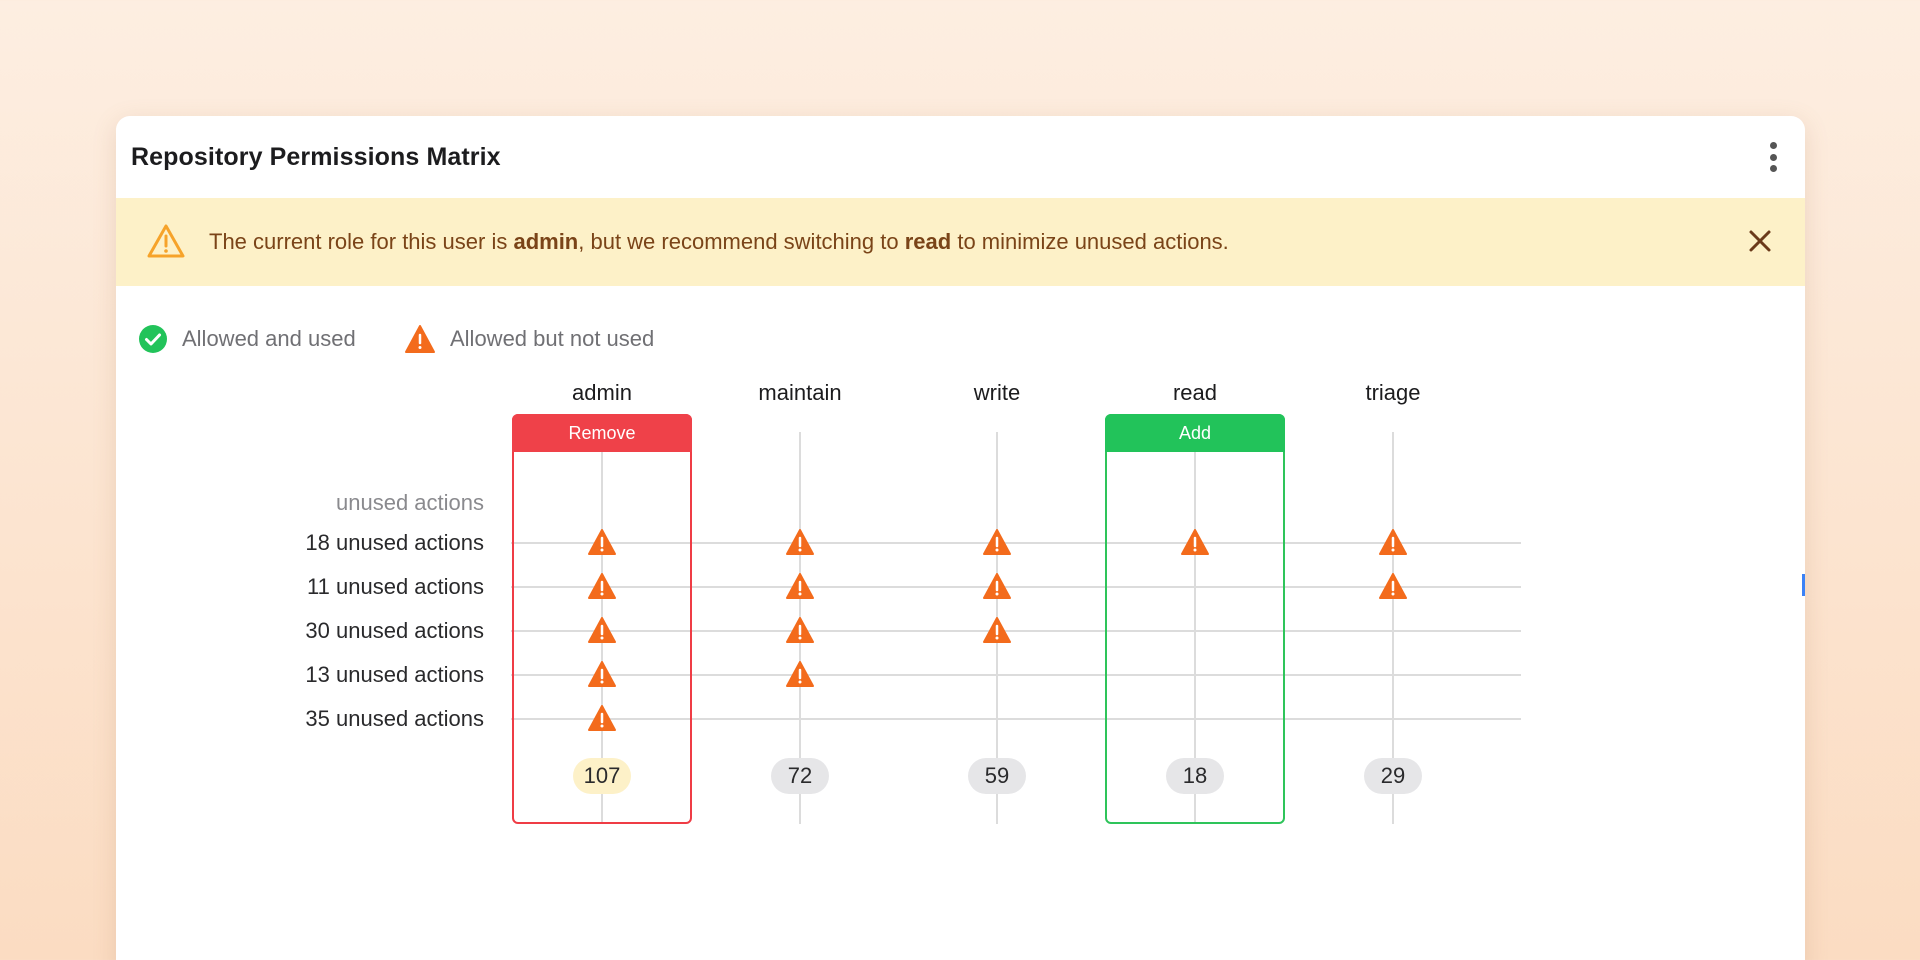 The image size is (1920, 960). I want to click on role-header-admin: admin, so click(602, 392).